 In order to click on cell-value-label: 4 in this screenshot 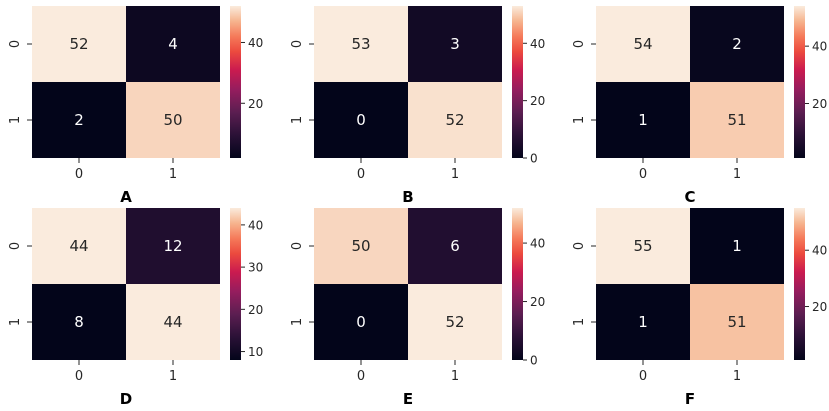, I will do `click(173, 44)`.